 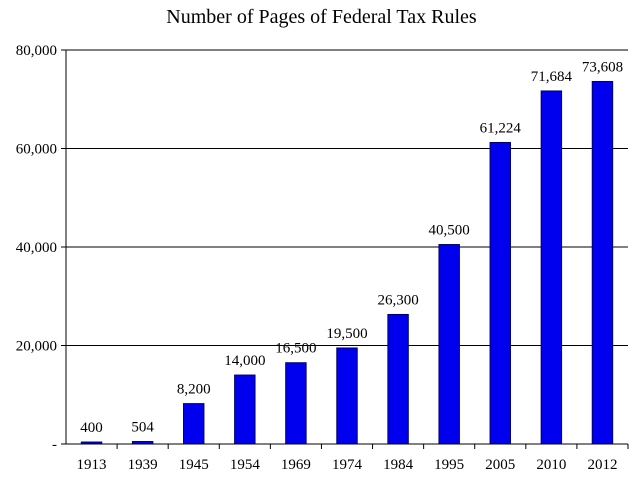 What do you see at coordinates (347, 465) in the screenshot?
I see `x-tick-label: 1974` at bounding box center [347, 465].